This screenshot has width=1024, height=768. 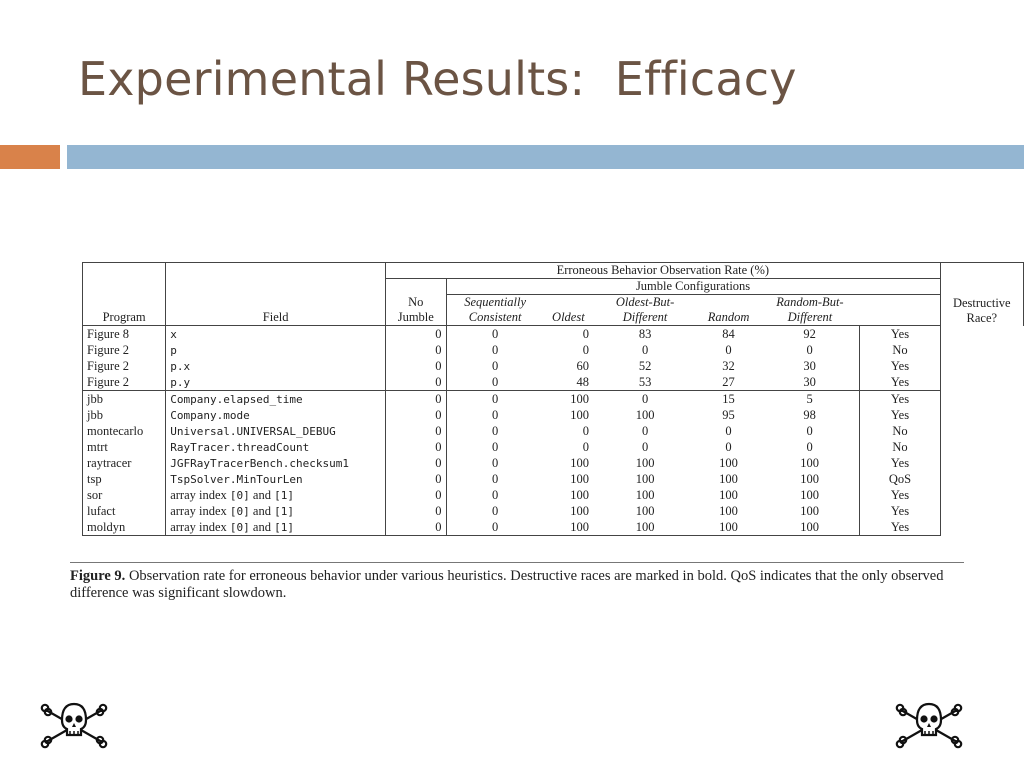 What do you see at coordinates (981, 294) in the screenshot?
I see `header-destructive-race: Destructive Race?` at bounding box center [981, 294].